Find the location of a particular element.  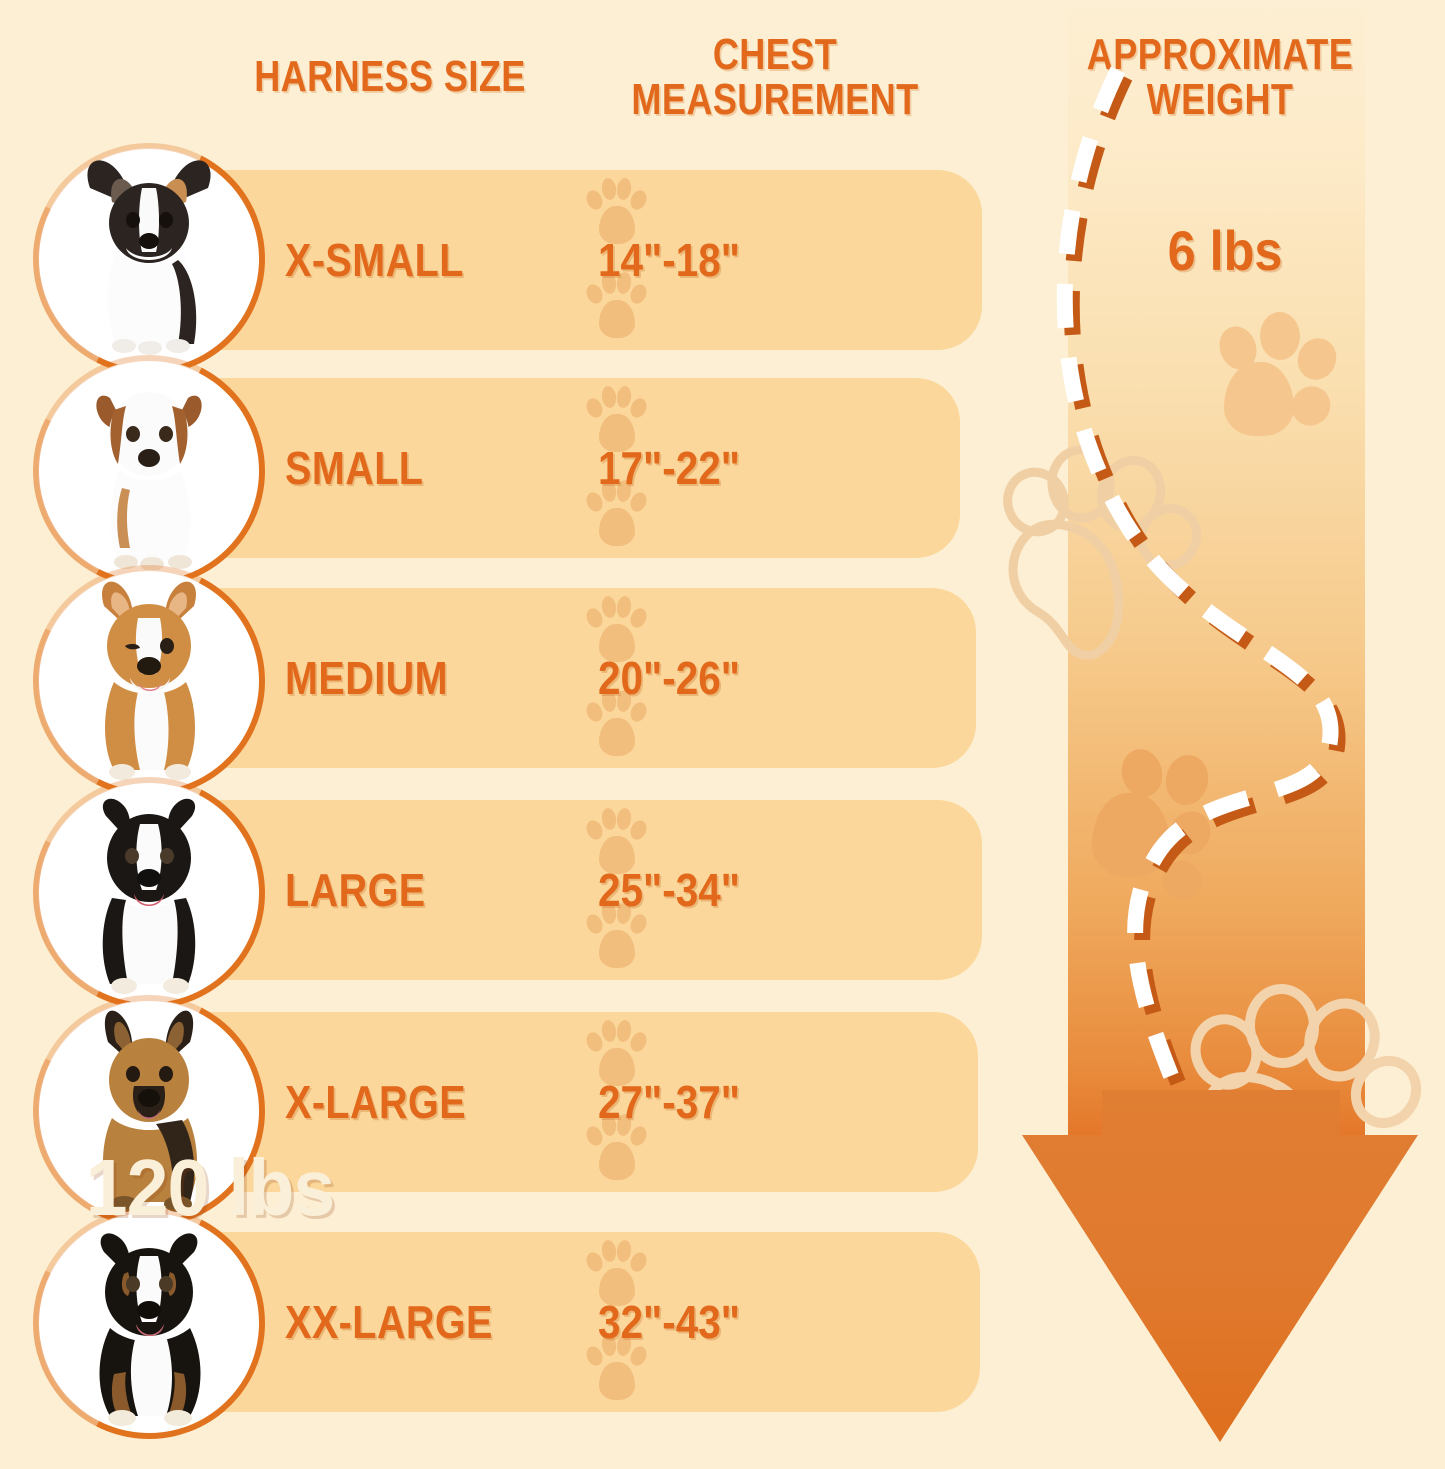

header-harness-size: HARNESS SIZE is located at coordinates (390, 76).